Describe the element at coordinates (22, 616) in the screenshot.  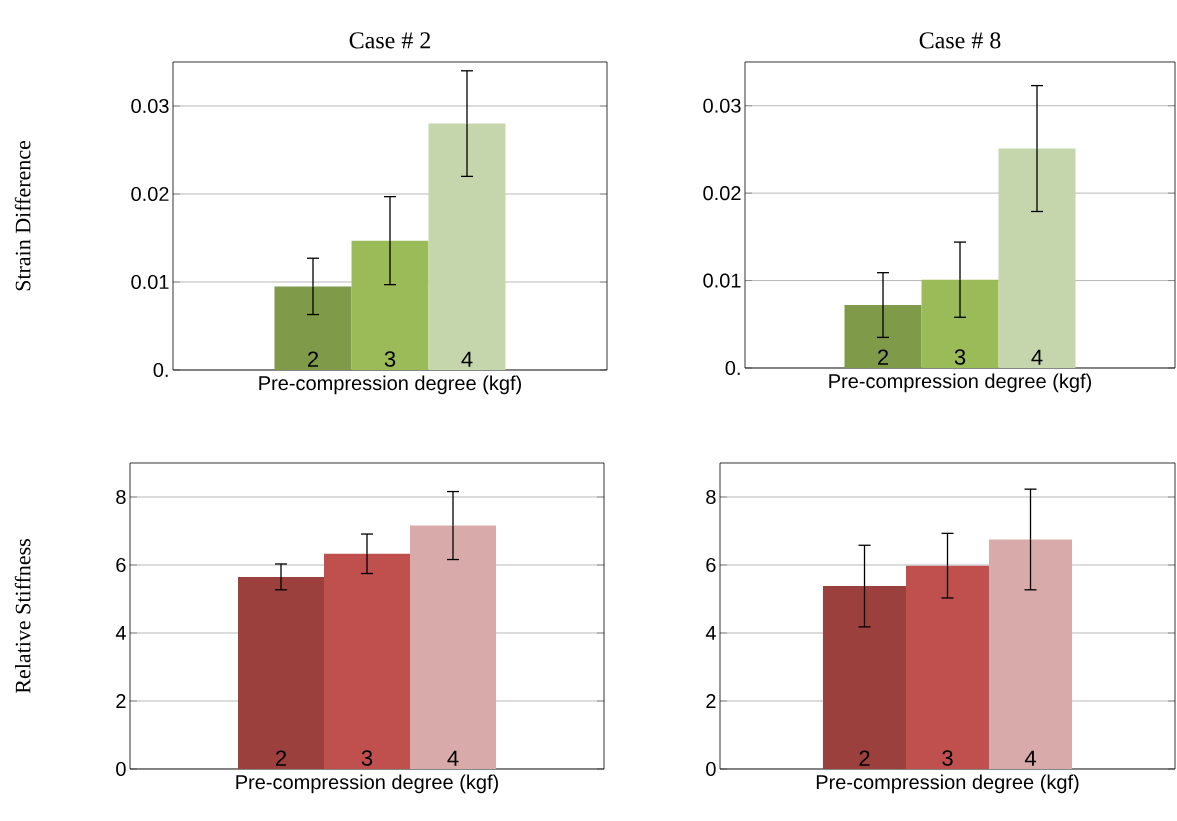
I see `y-axis-title: Relative Stiffness` at that location.